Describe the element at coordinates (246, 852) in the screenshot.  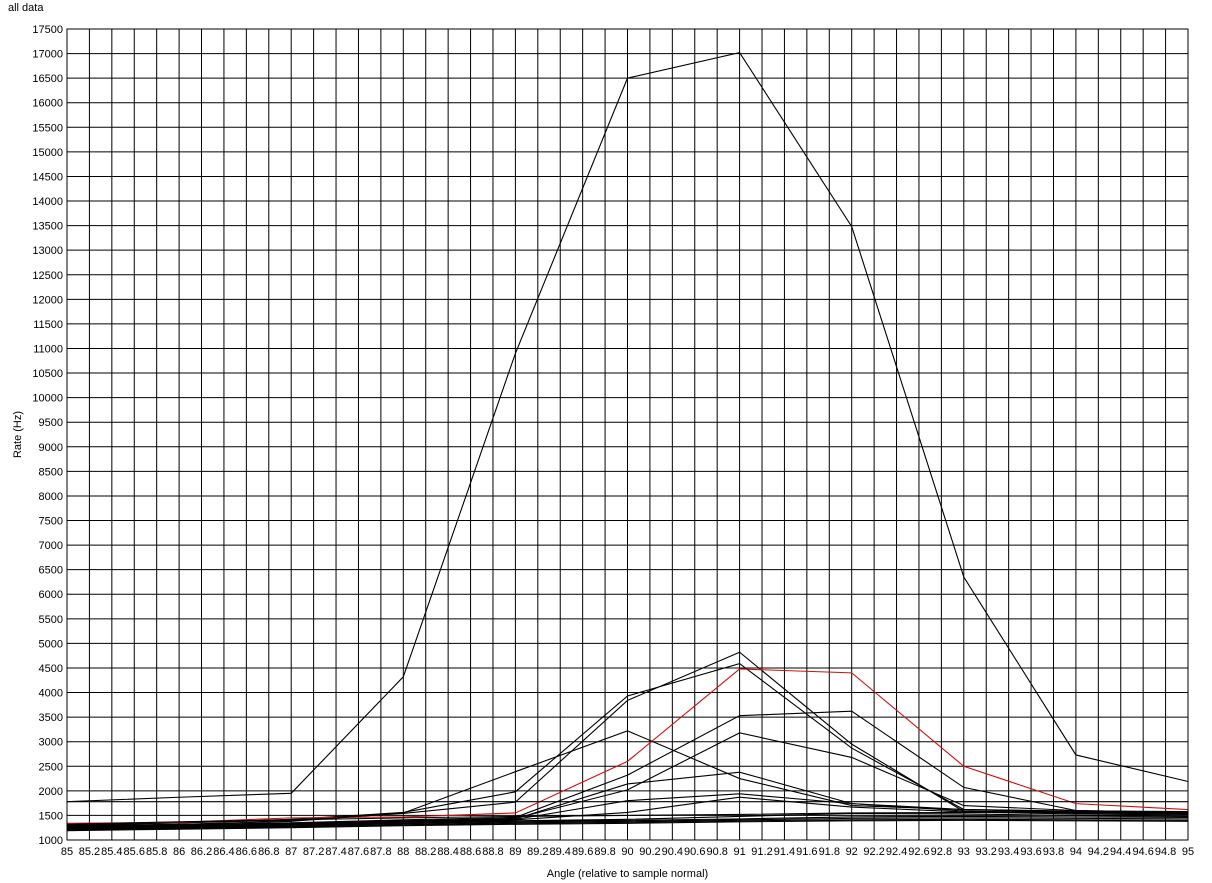
I see `x-tick-label: 86.6` at that location.